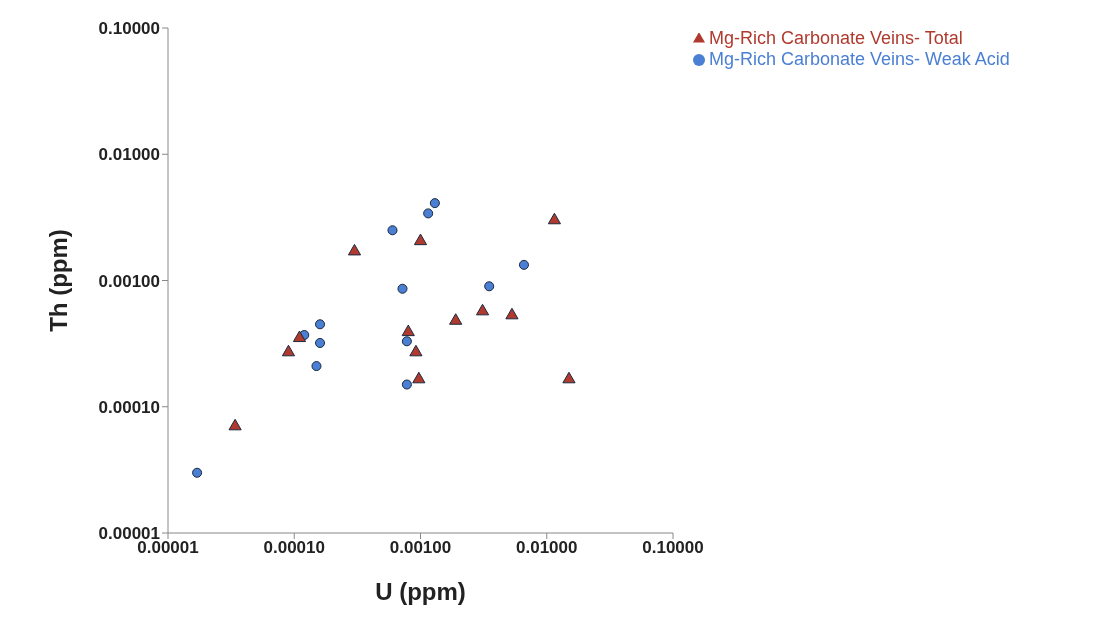  Describe the element at coordinates (129, 155) in the screenshot. I see `y-tick-label: 0.01000` at that location.